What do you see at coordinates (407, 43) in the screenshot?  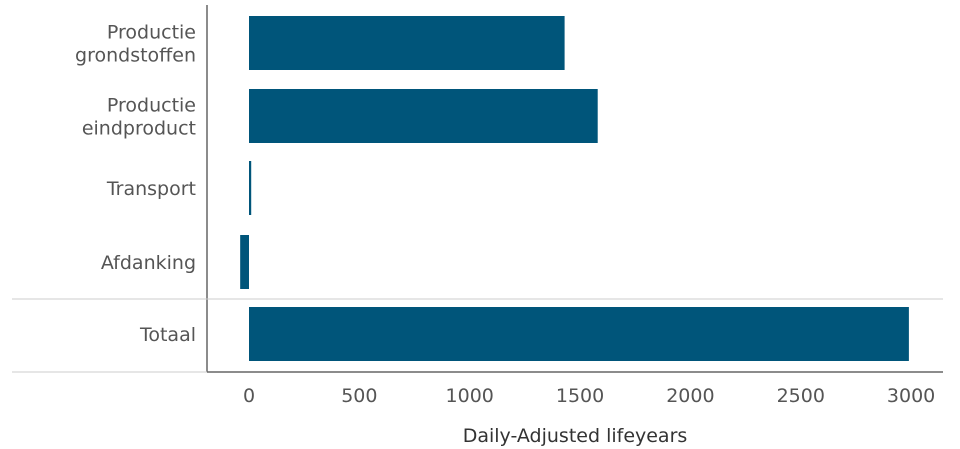 I see `bar-productie-grondstoffen` at bounding box center [407, 43].